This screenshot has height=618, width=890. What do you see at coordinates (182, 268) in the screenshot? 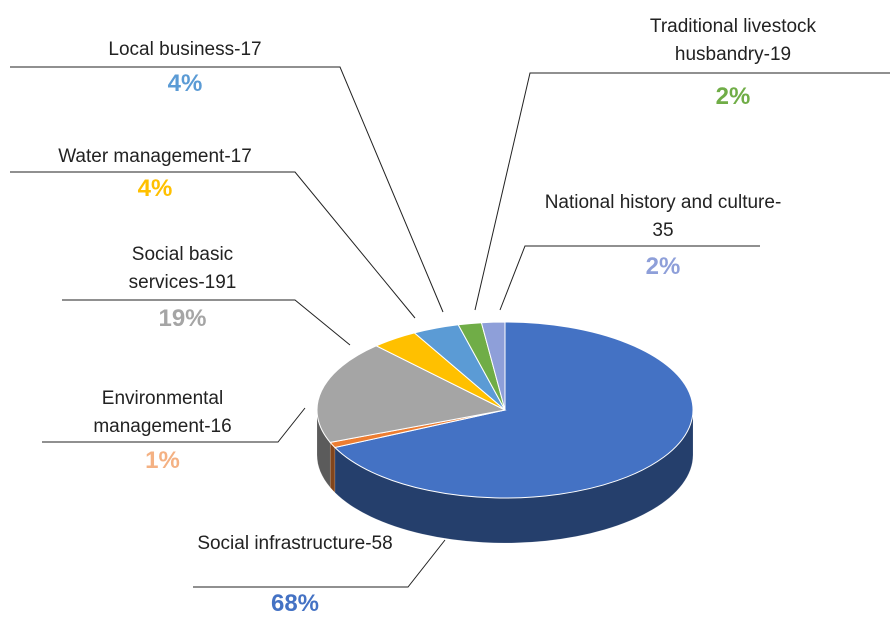
I see `slice-label: Social basic services-191` at bounding box center [182, 268].